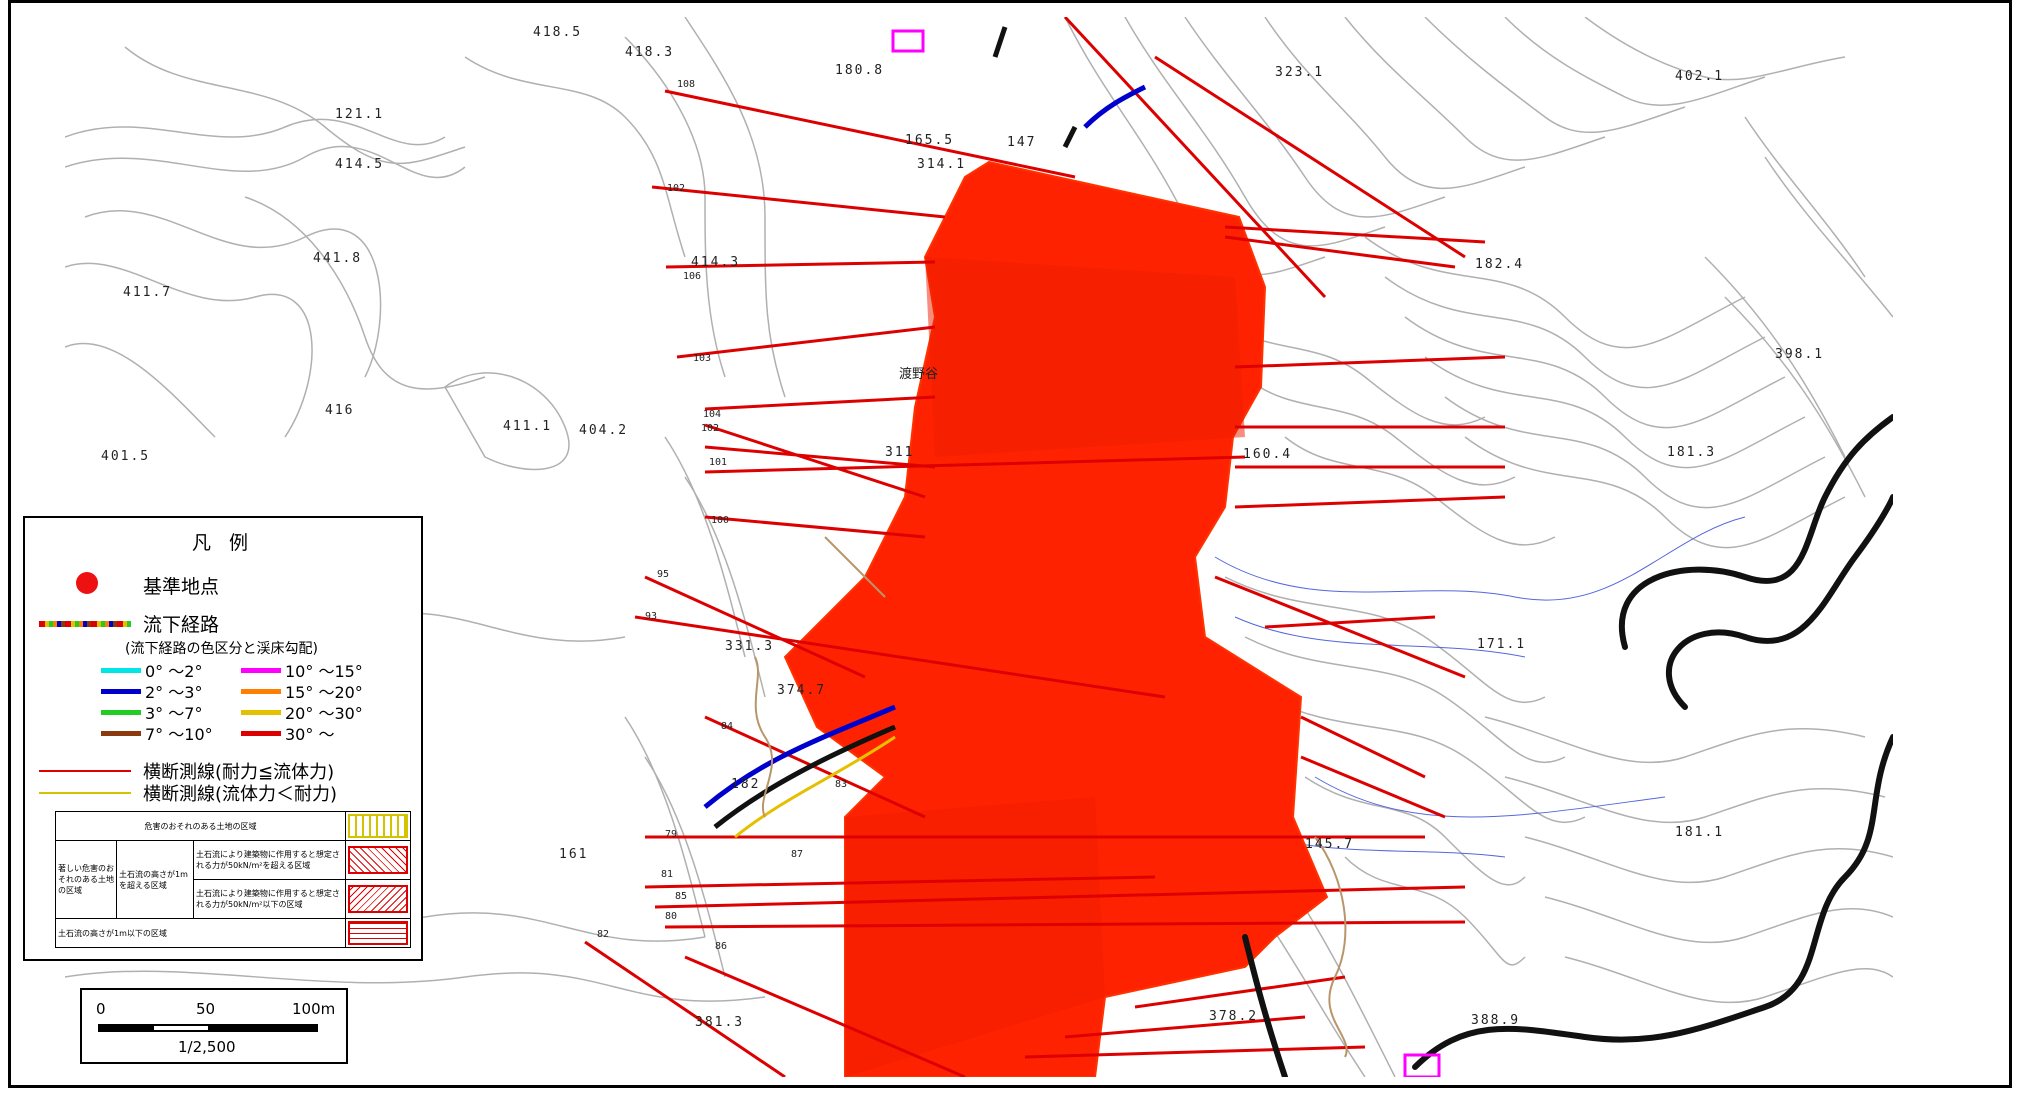 The height and width of the screenshot is (1098, 2026). I want to click on elevation-label: 374.7, so click(802, 690).